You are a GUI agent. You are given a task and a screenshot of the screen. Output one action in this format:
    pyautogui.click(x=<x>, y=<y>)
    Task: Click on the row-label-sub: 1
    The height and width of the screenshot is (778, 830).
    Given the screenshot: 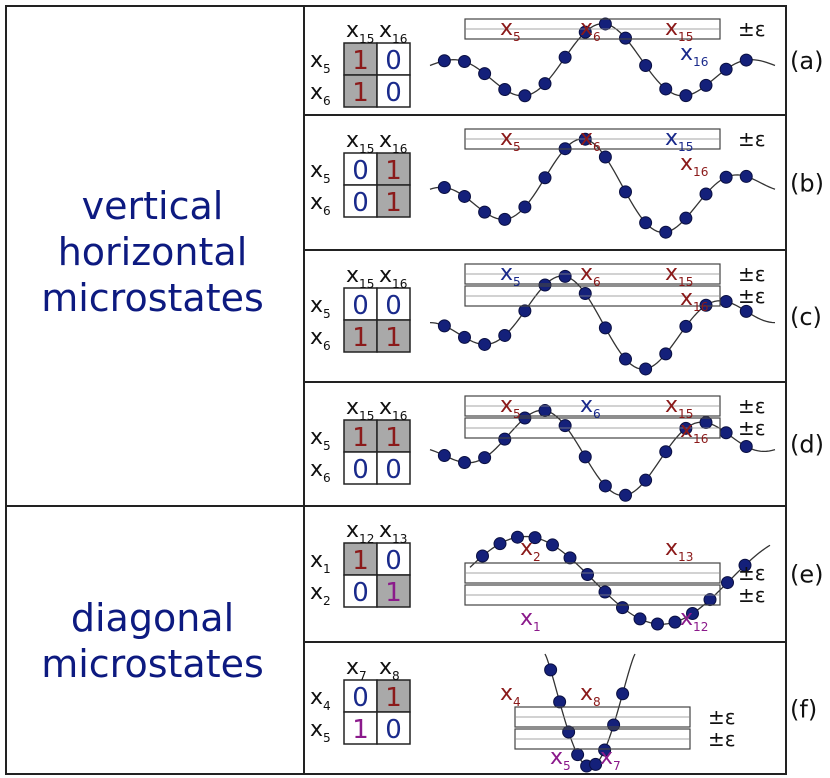 What is the action you would take?
    pyautogui.click(x=327, y=569)
    